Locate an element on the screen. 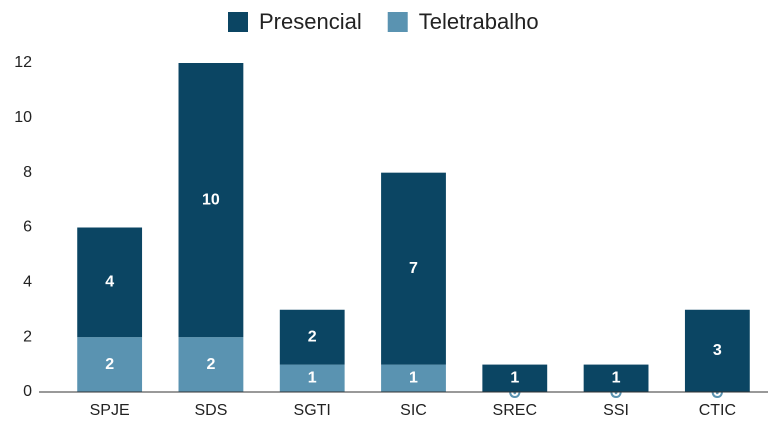 The image size is (769, 421). data-label: 7 is located at coordinates (413, 268).